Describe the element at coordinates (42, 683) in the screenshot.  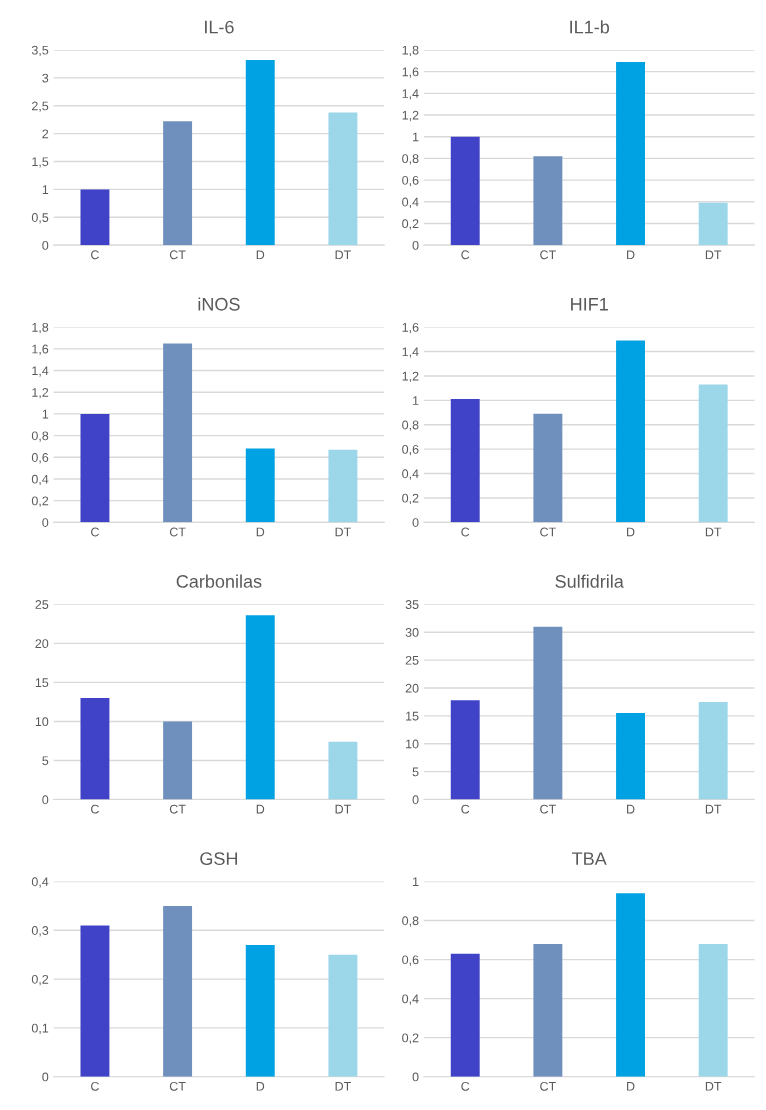
I see `y-tick-label: 15` at that location.